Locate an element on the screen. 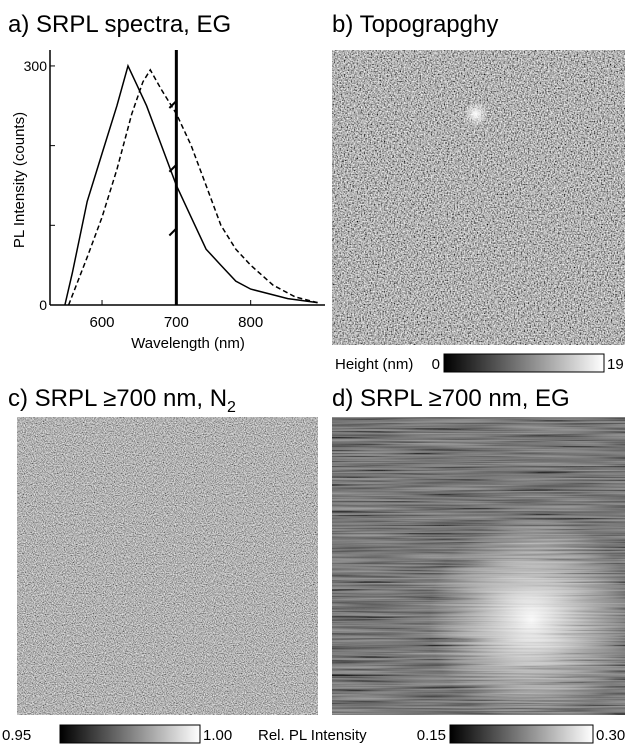 This screenshot has height=745, width=633. colorbar-min: 0 is located at coordinates (436, 364).